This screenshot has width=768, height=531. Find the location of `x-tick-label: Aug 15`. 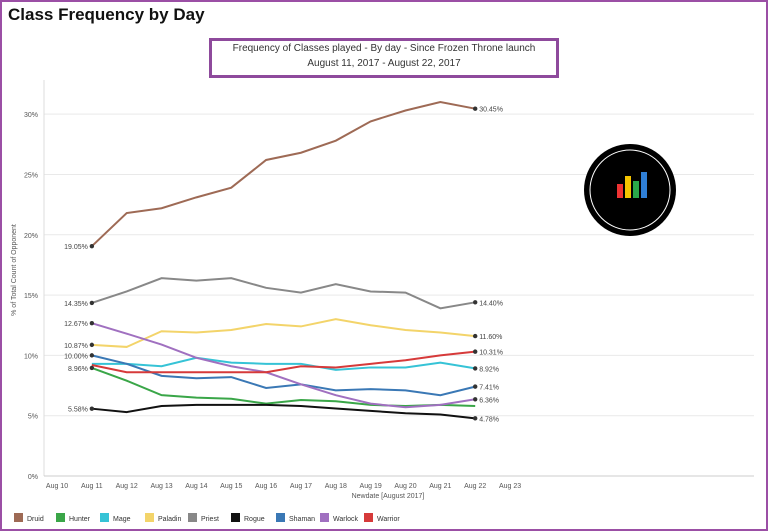

x-tick-label: Aug 15 is located at coordinates (231, 486).